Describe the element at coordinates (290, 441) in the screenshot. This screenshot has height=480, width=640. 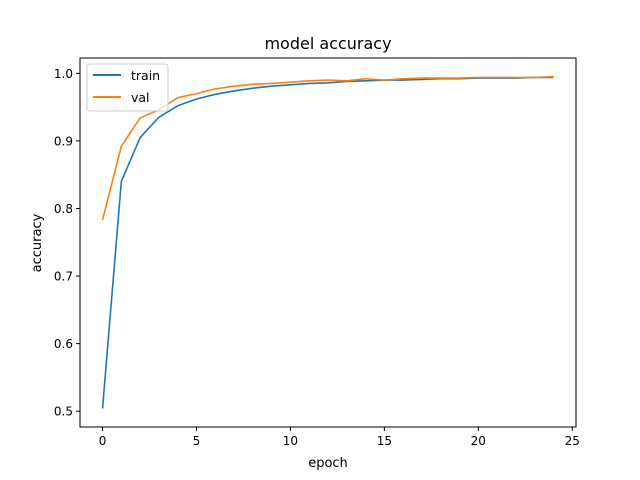
I see `x-tick-label: 10` at that location.